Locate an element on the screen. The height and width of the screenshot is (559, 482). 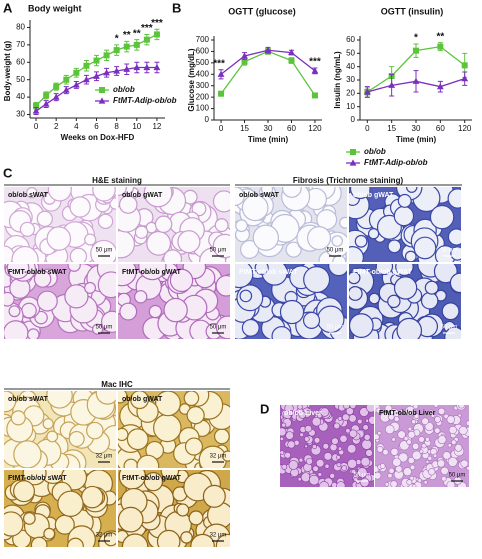
x-tick-label: 0 is located at coordinates (36, 126).